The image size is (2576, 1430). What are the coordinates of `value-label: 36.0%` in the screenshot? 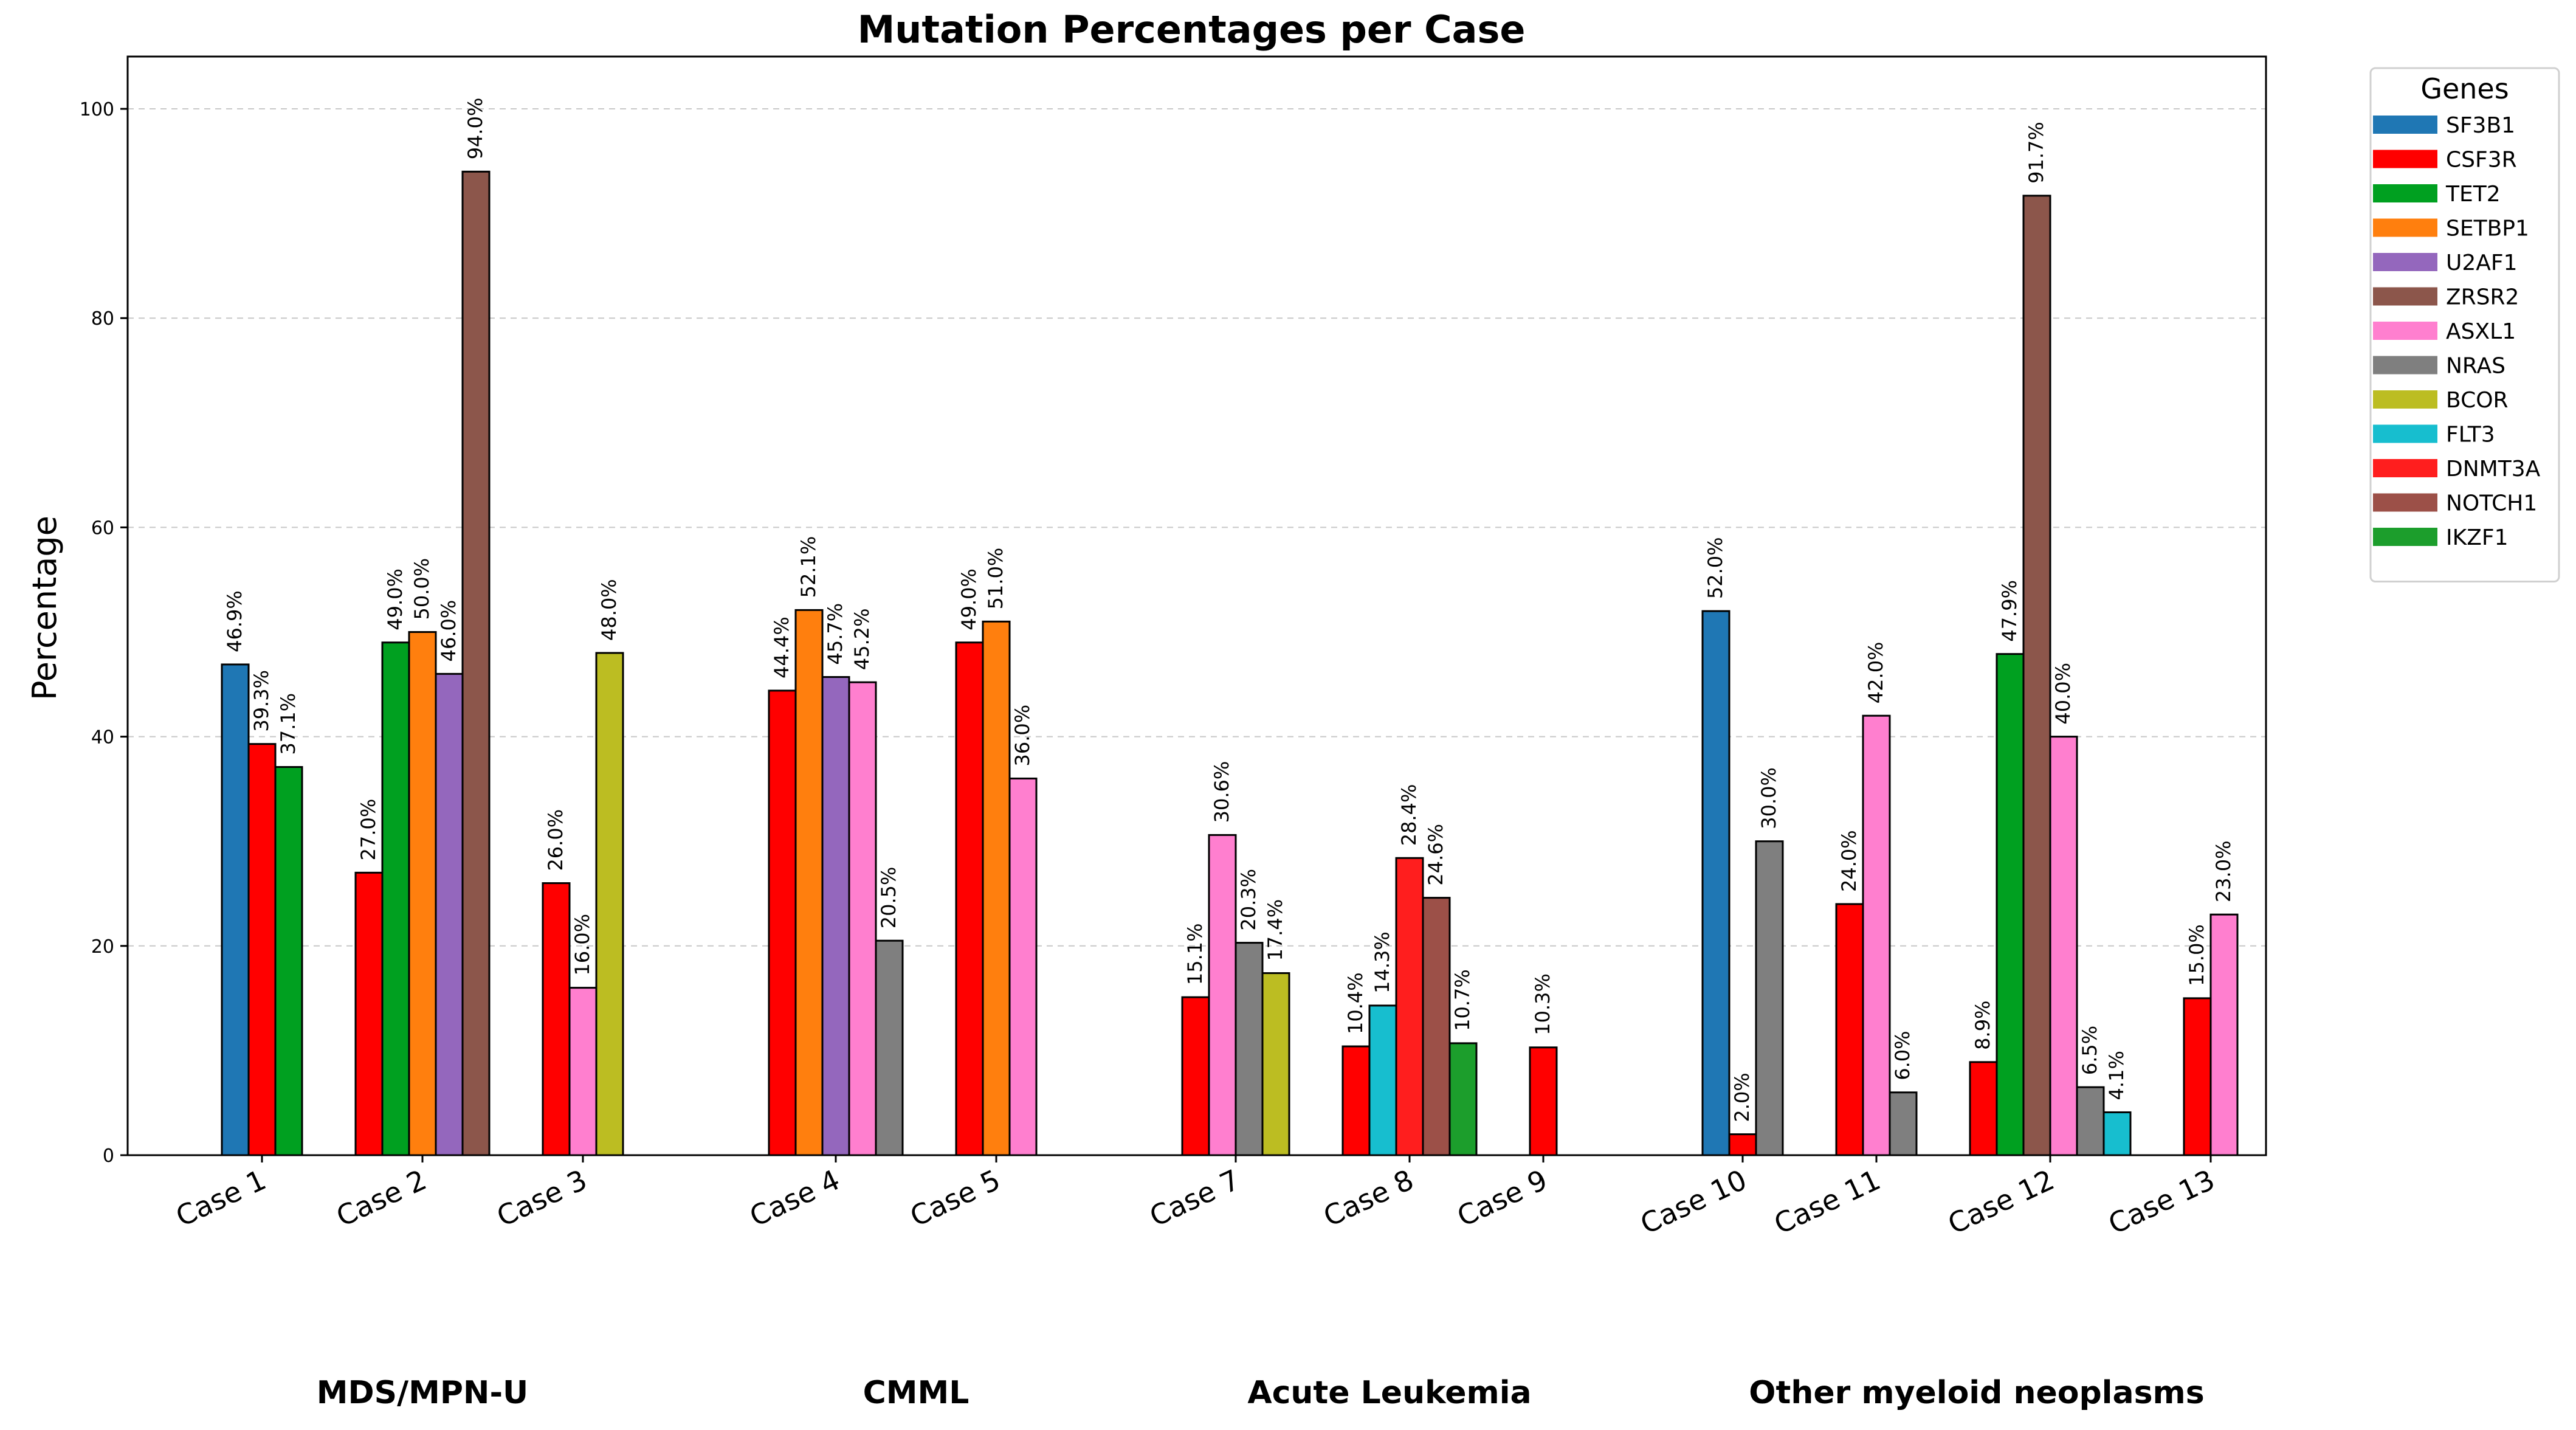 It's located at (1022, 736).